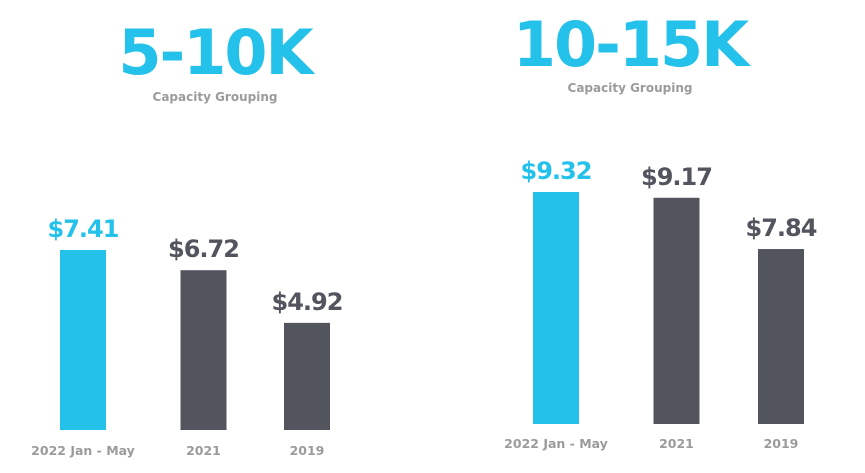 The image size is (865, 473). Describe the element at coordinates (781, 228) in the screenshot. I see `data-label: $7.84` at that location.